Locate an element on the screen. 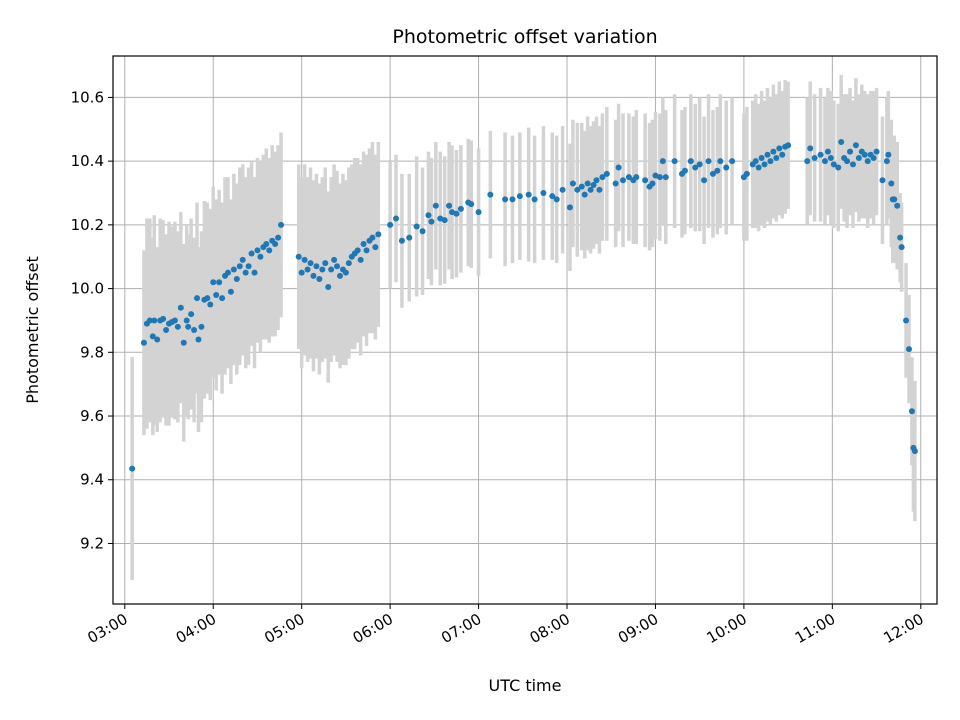 This screenshot has width=960, height=720. x-axis-label: UTC time is located at coordinates (525, 685).